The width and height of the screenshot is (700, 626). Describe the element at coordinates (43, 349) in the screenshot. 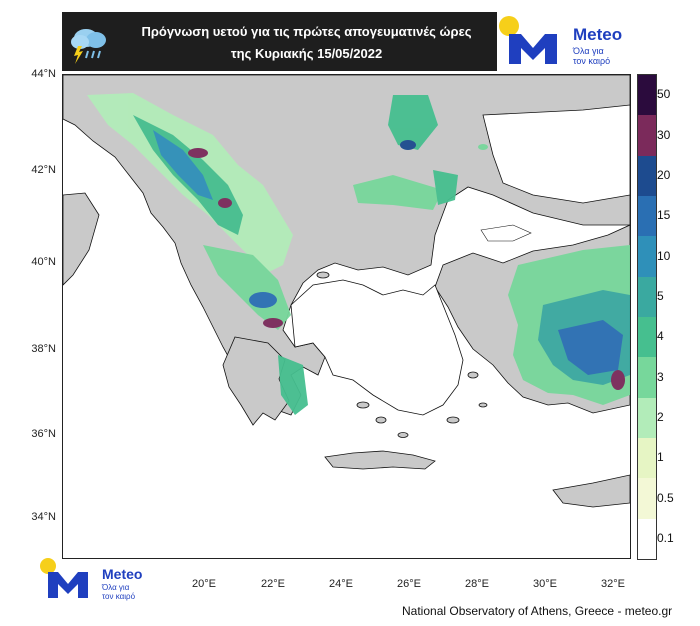

I see `lat-label-38: 38°N` at that location.